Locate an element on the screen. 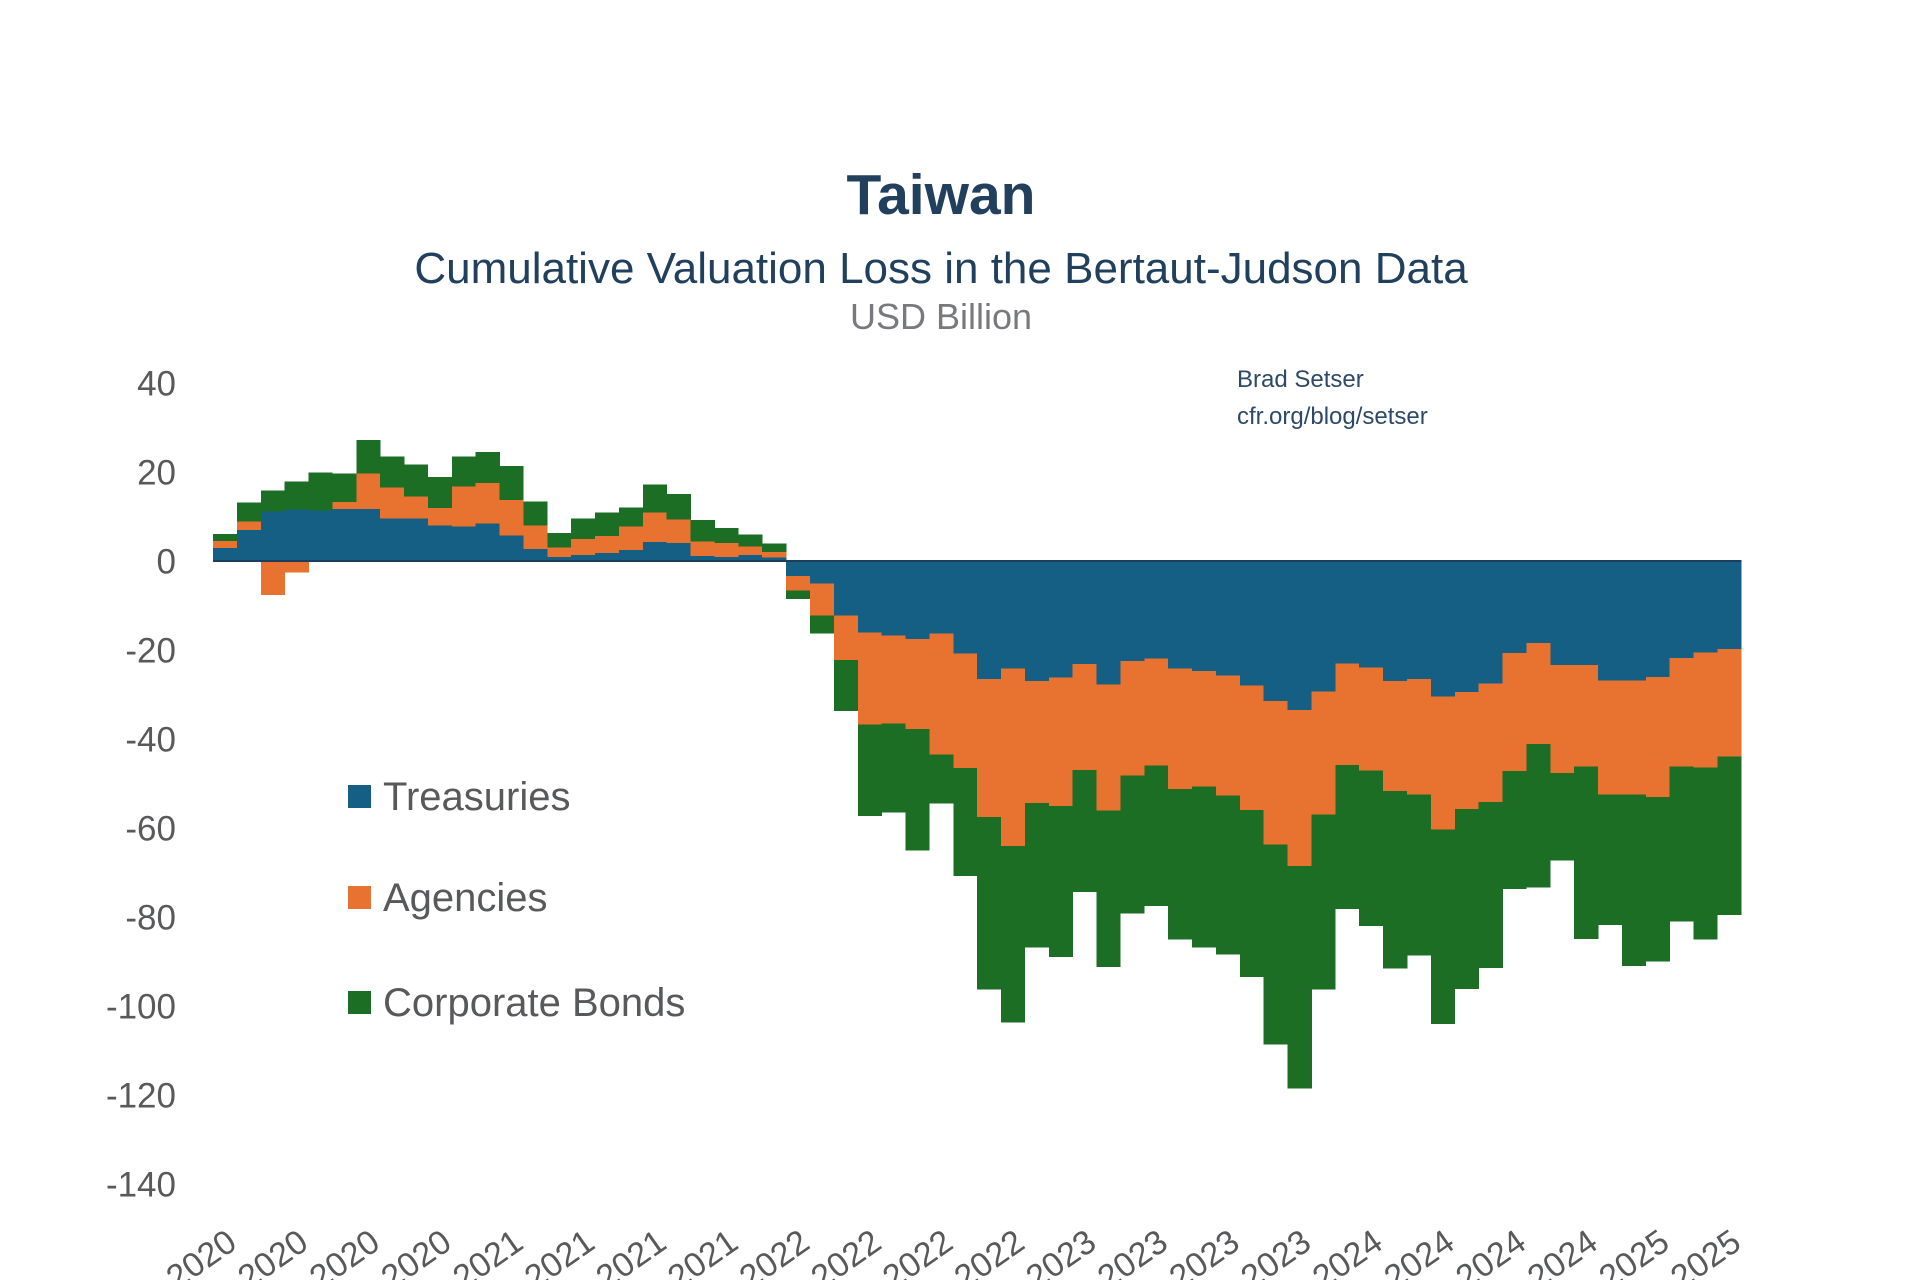  svg-text: Corporate Bonds is located at coordinates (534, 1003).